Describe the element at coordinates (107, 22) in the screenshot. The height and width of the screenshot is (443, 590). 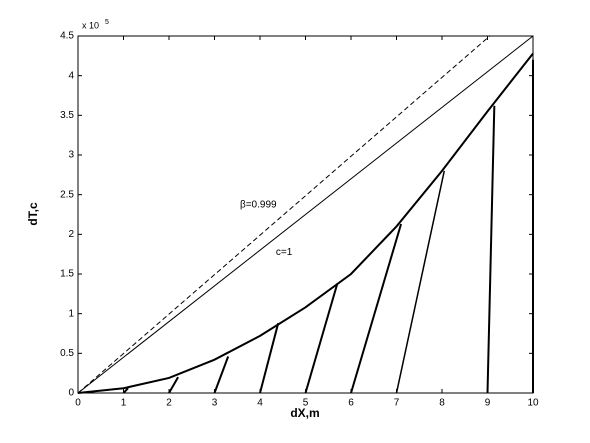
I see `y-exponent-power: 5` at that location.